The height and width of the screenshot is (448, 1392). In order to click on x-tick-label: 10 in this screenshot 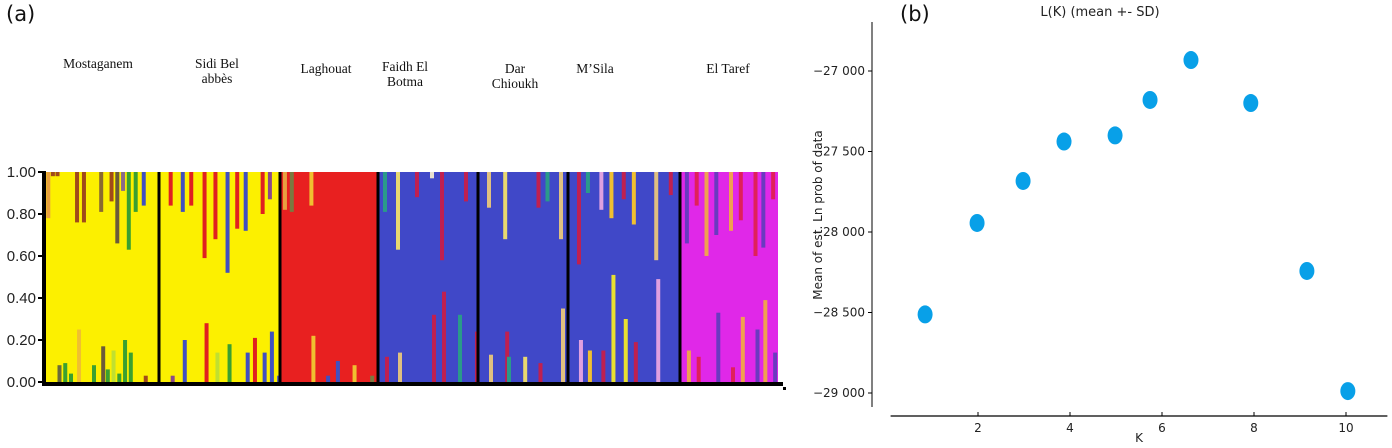, I will do `click(1345, 428)`.